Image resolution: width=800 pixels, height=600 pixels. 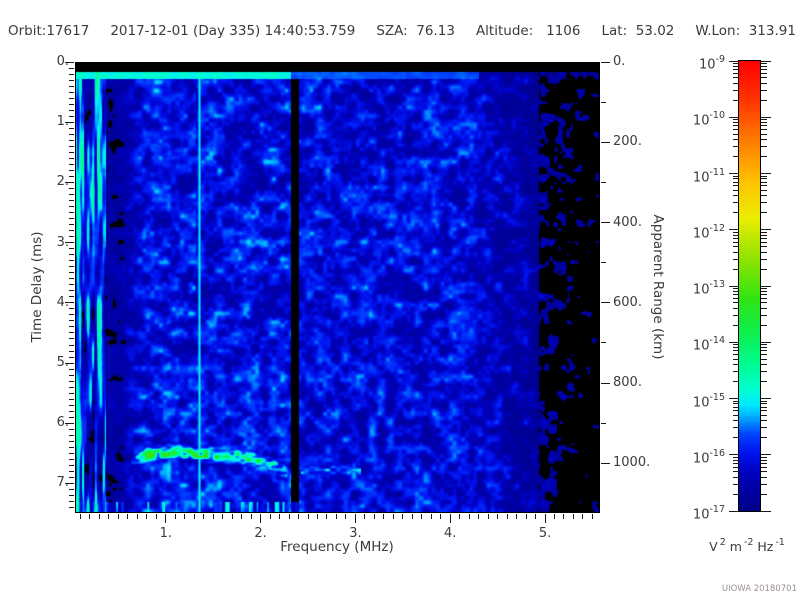 I want to click on colorbar-frame, so click(x=749, y=286).